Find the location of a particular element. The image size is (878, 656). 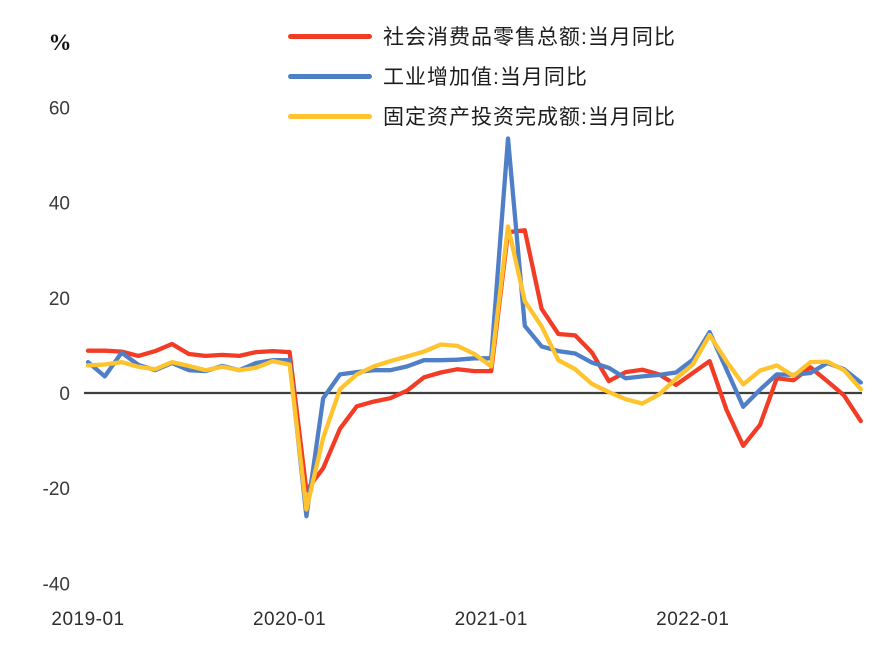

y-tick-label: 40 is located at coordinates (59, 204).